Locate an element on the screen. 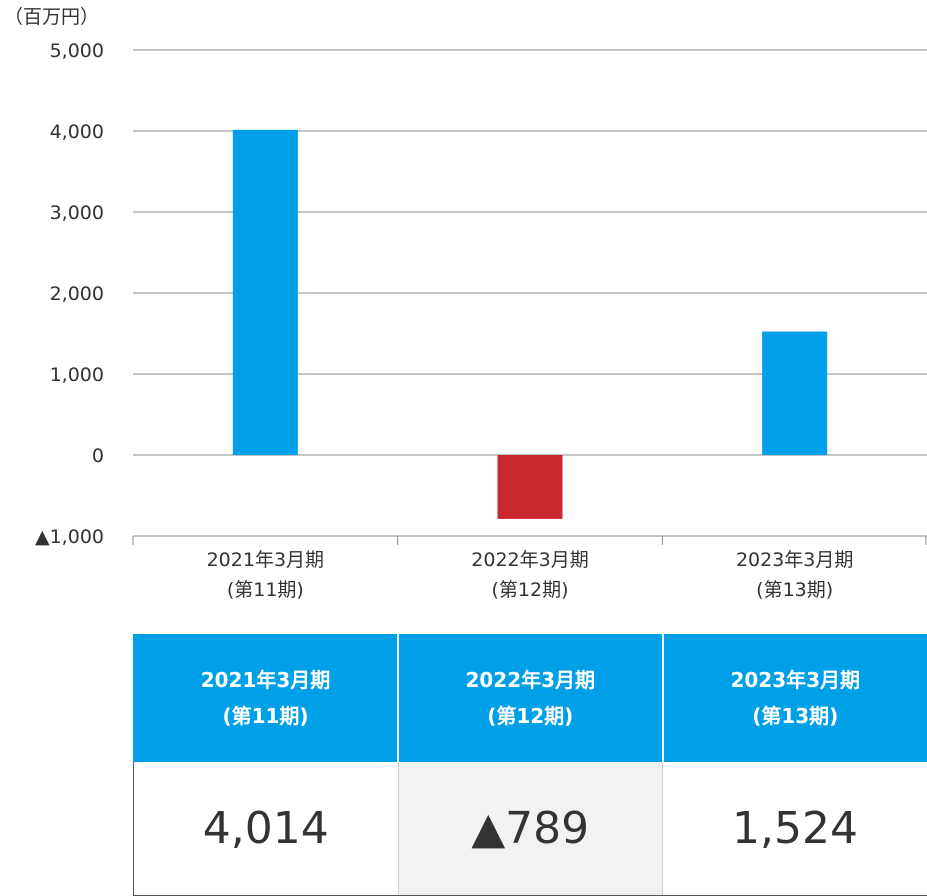 The width and height of the screenshot is (927, 896). table-header-term: (第13期) is located at coordinates (795, 716).